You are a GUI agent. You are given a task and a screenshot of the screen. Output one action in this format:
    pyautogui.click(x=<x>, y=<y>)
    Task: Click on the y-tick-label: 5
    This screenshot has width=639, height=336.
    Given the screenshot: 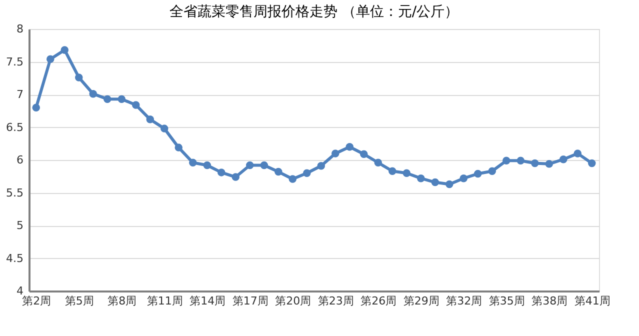 What is the action you would take?
    pyautogui.click(x=20, y=225)
    